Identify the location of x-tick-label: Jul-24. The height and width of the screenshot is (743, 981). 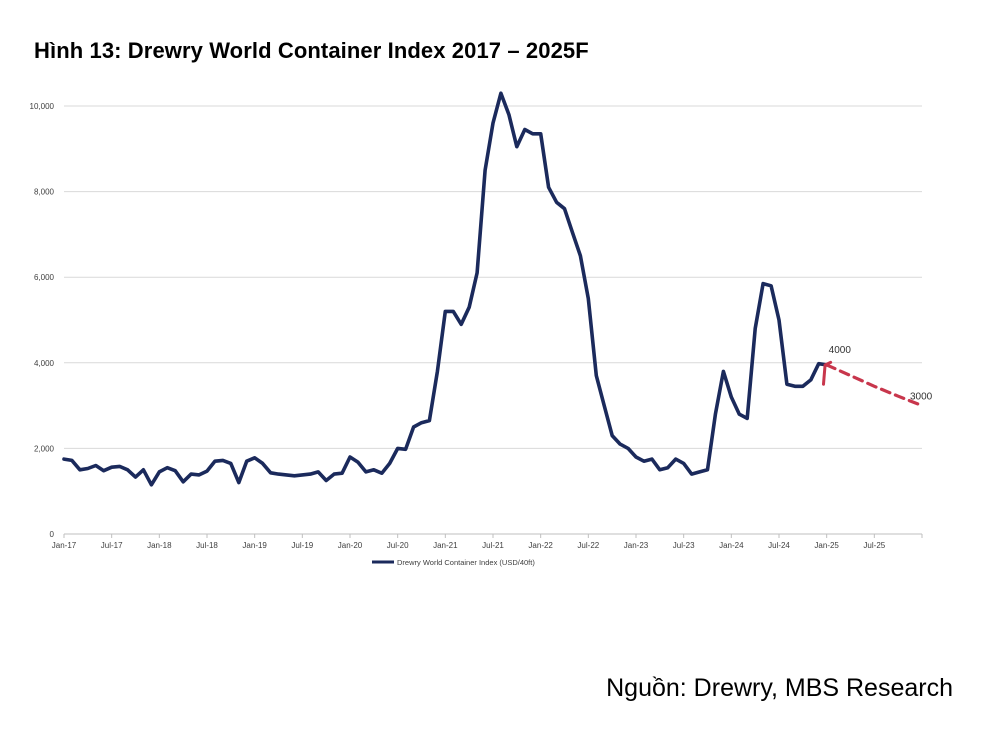
(779, 545).